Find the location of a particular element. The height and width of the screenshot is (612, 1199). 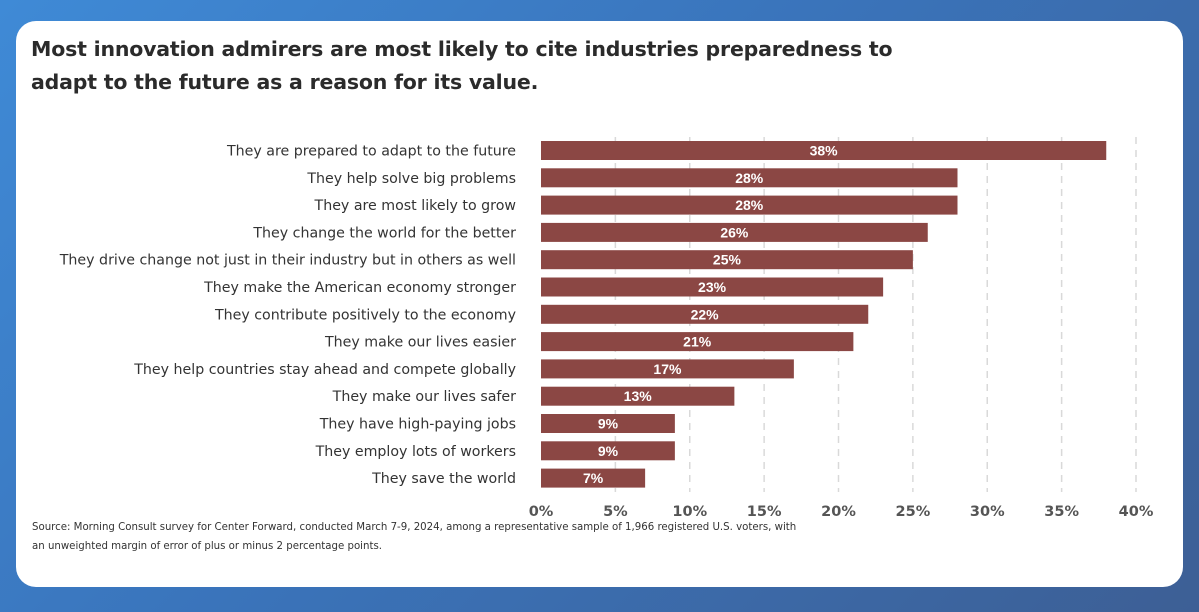

tick-label: 30% is located at coordinates (987, 512).